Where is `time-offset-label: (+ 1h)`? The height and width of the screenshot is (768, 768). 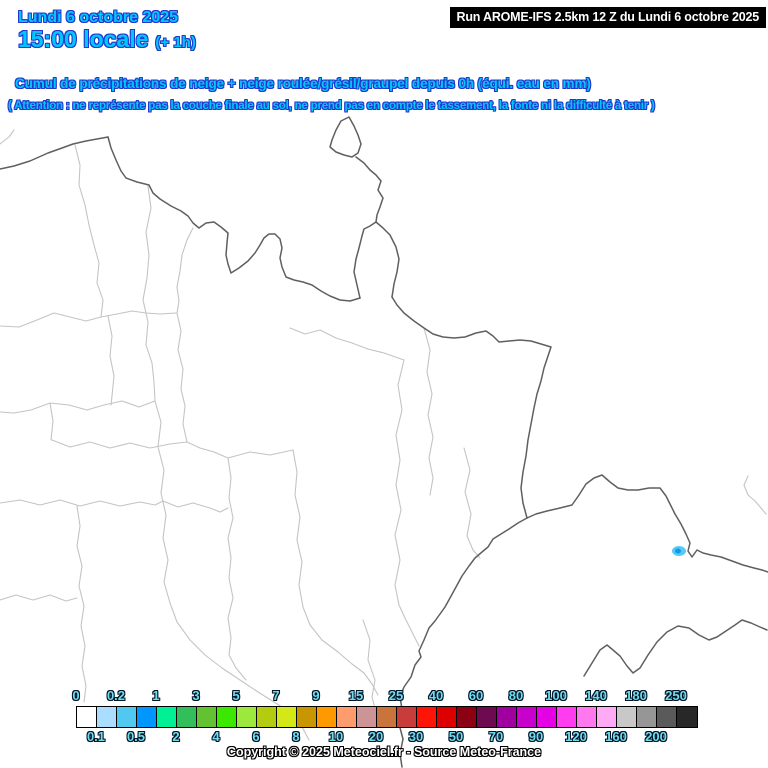
time-offset-label: (+ 1h) is located at coordinates (175, 42).